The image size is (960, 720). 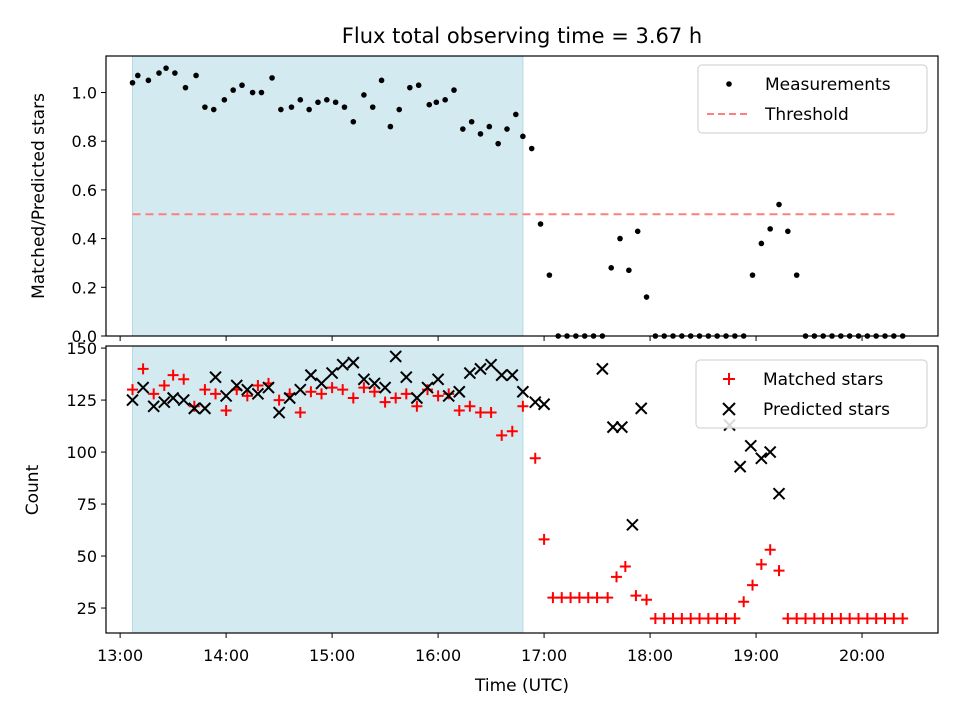 What do you see at coordinates (84, 336) in the screenshot?
I see `y-tick-label: 0.0` at bounding box center [84, 336].